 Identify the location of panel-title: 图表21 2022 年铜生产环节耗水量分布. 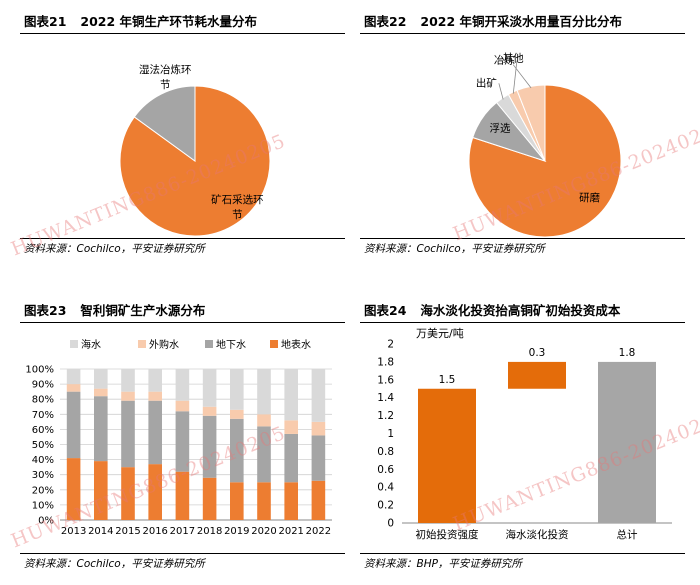
(182, 23).